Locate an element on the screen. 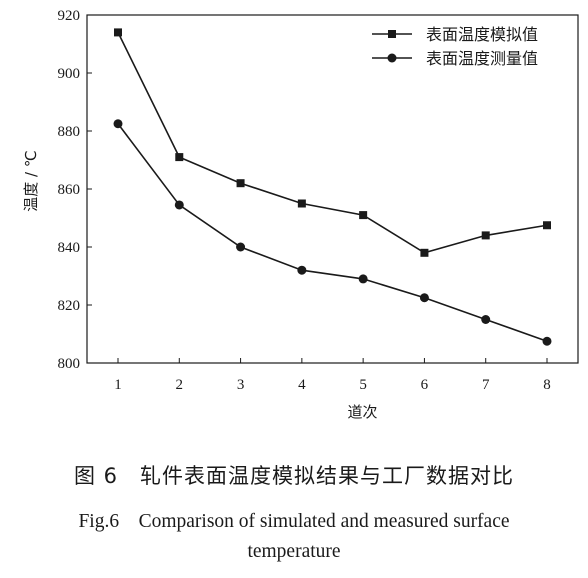 The height and width of the screenshot is (578, 588). x-tick-label: 8 is located at coordinates (547, 385).